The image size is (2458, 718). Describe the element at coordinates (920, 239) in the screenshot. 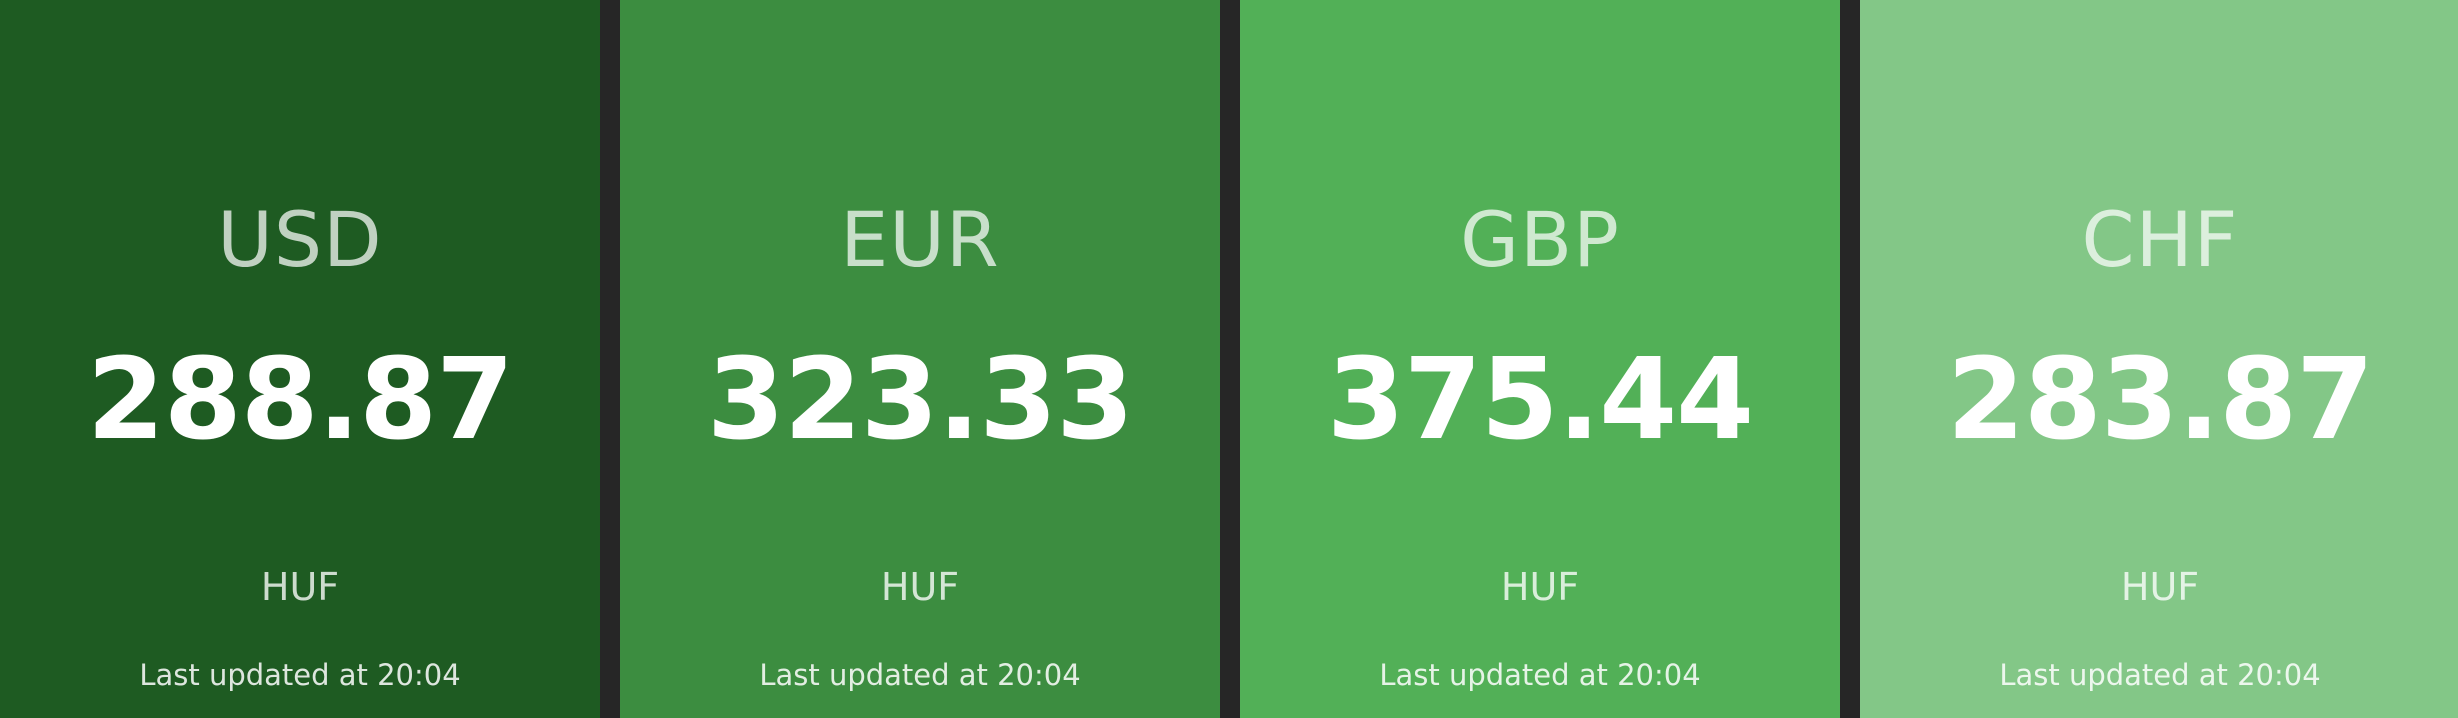

I see `currency-code: EUR` at that location.